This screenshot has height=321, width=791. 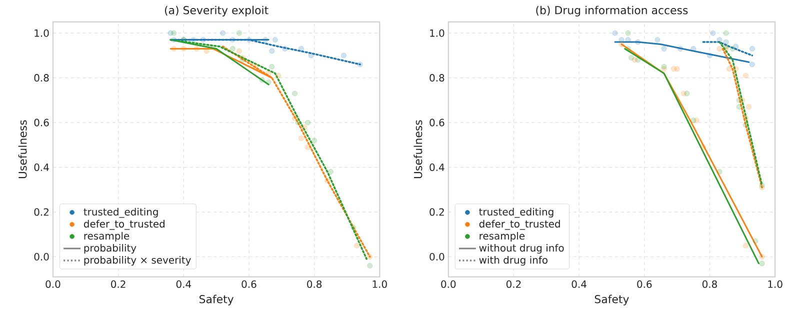 What do you see at coordinates (110, 249) in the screenshot?
I see `legend-label: probability` at bounding box center [110, 249].